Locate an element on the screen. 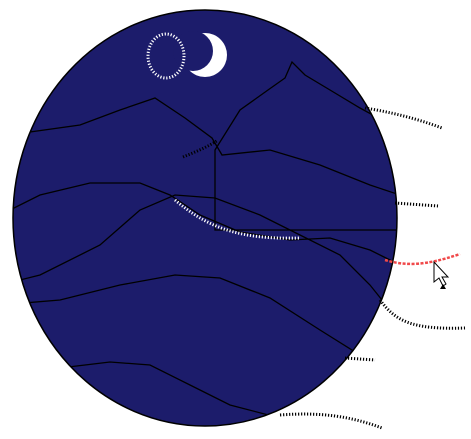  moon-outline-dots is located at coordinates (166, 56).